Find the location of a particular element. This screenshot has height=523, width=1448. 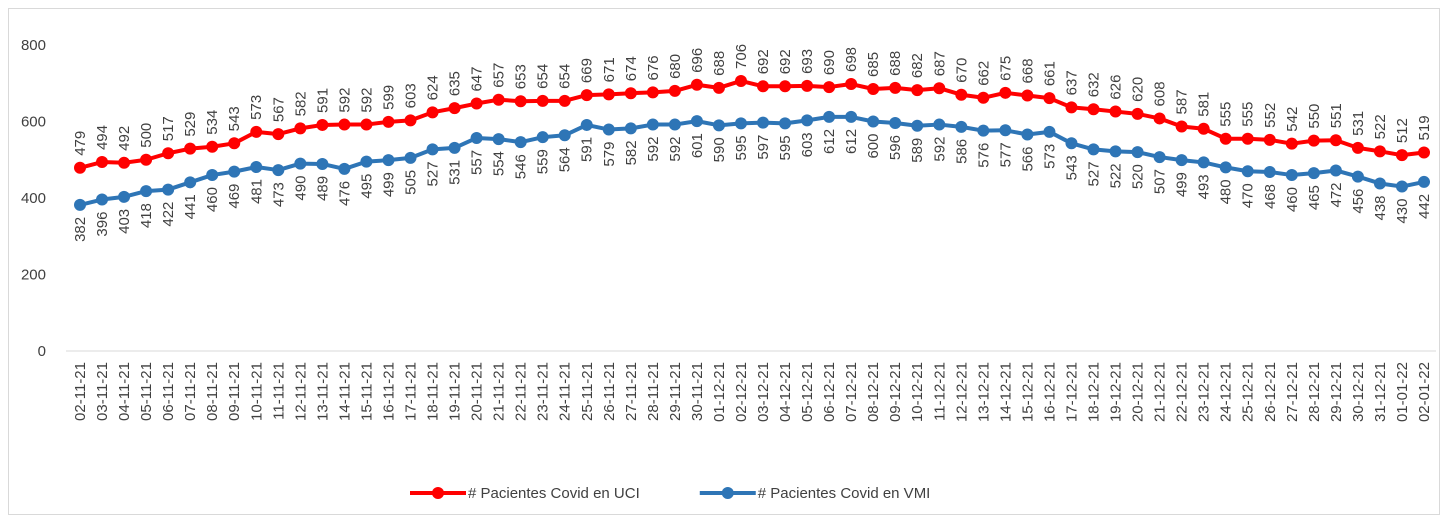

data-label: 476 is located at coordinates (344, 193).